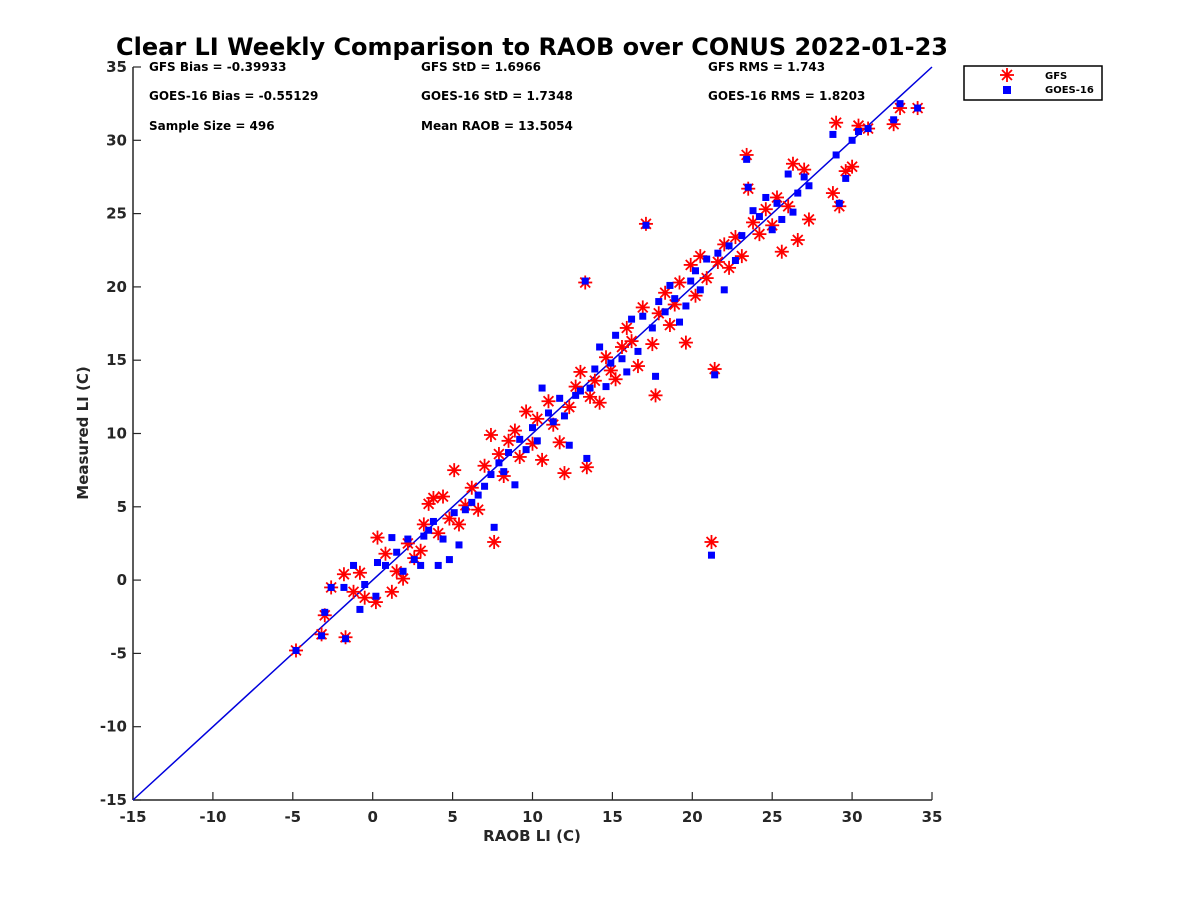  I want to click on stat-mean-raob: Mean RAOB = 13.5054, so click(497, 126).